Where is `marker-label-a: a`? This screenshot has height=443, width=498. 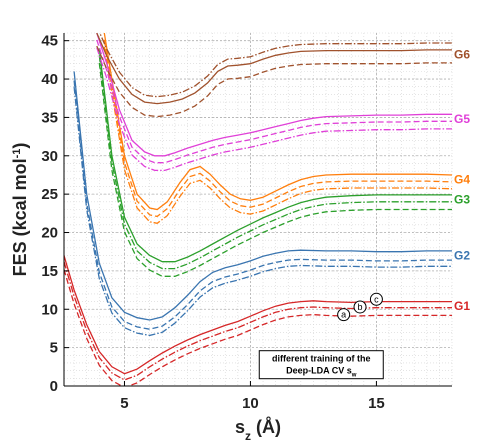
marker-label-a: a is located at coordinates (343, 315).